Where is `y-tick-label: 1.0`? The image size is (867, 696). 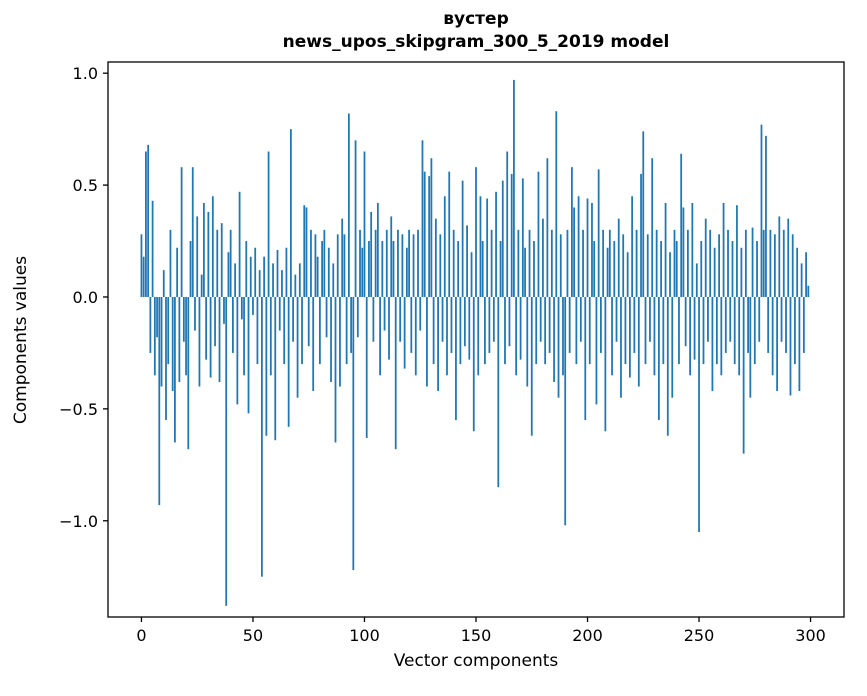 y-tick-label: 1.0 is located at coordinates (85, 73).